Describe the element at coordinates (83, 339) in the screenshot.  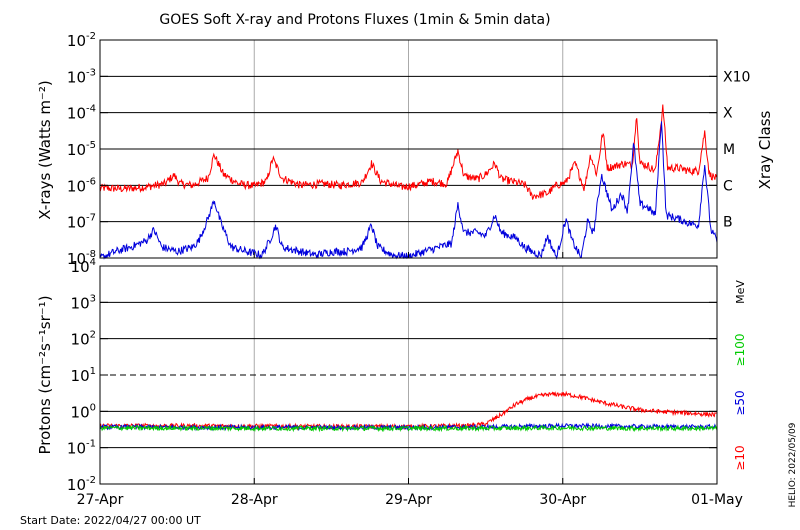
I see `y-tick-label: 10²` at that location.